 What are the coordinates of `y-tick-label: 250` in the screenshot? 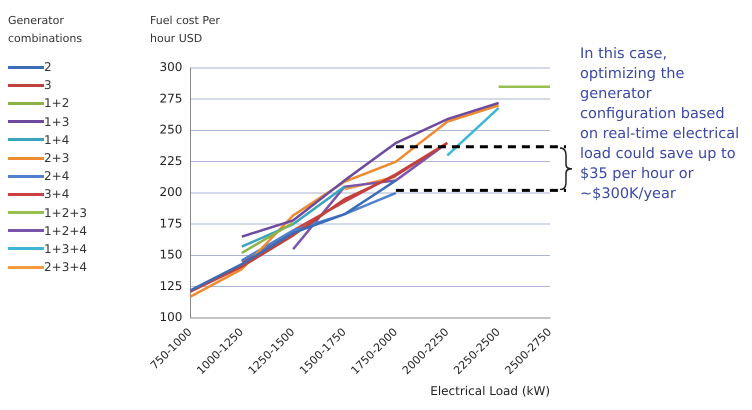 It's located at (171, 129).